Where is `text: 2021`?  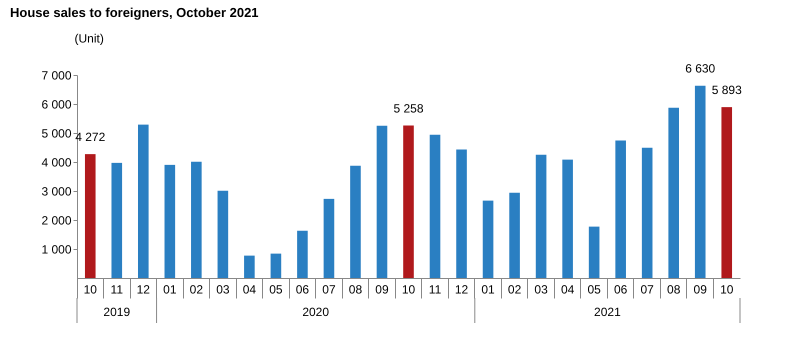 text: 2021 is located at coordinates (608, 312).